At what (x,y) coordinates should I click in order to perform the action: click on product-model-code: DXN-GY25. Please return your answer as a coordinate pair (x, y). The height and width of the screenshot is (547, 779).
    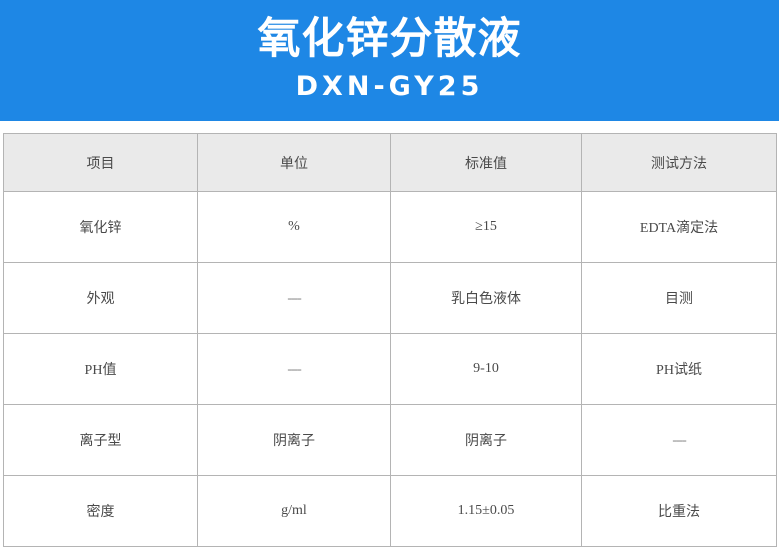
    Looking at the image, I should click on (389, 86).